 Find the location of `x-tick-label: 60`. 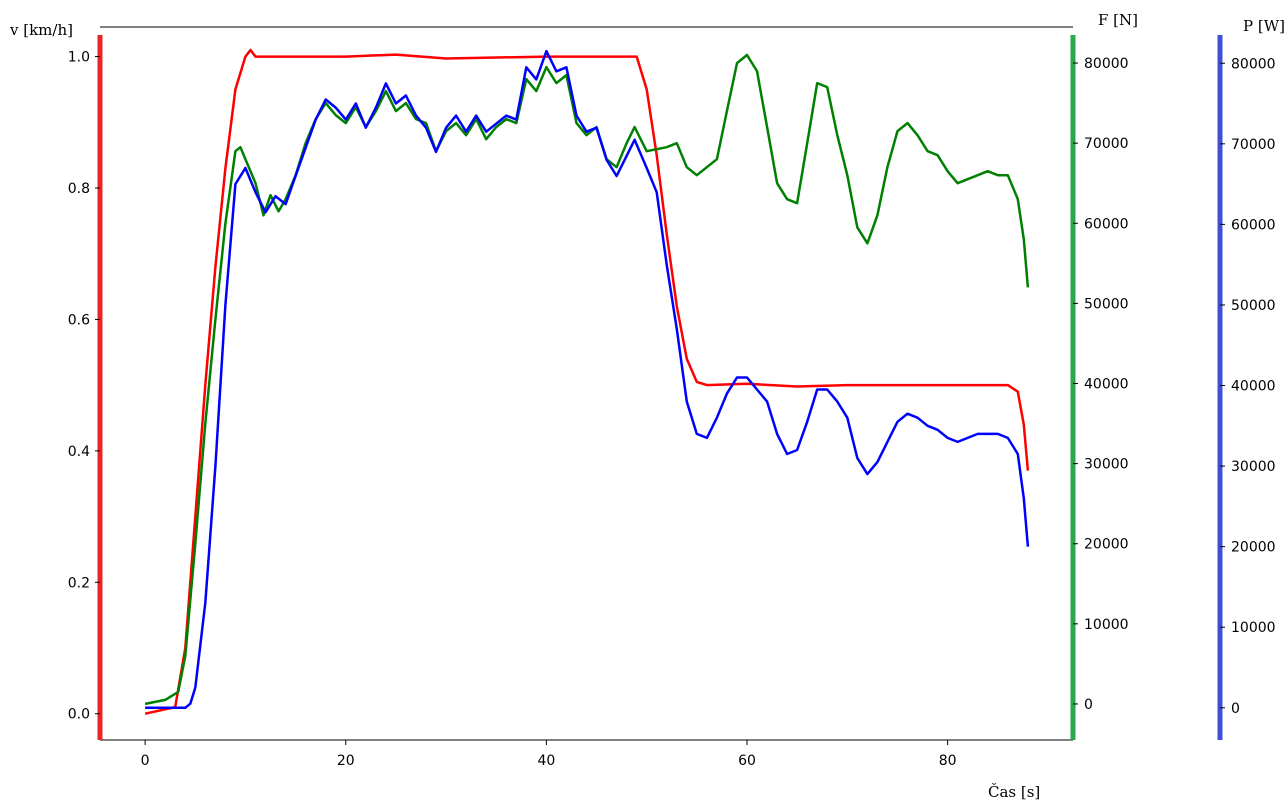

x-tick-label: 60 is located at coordinates (747, 761).